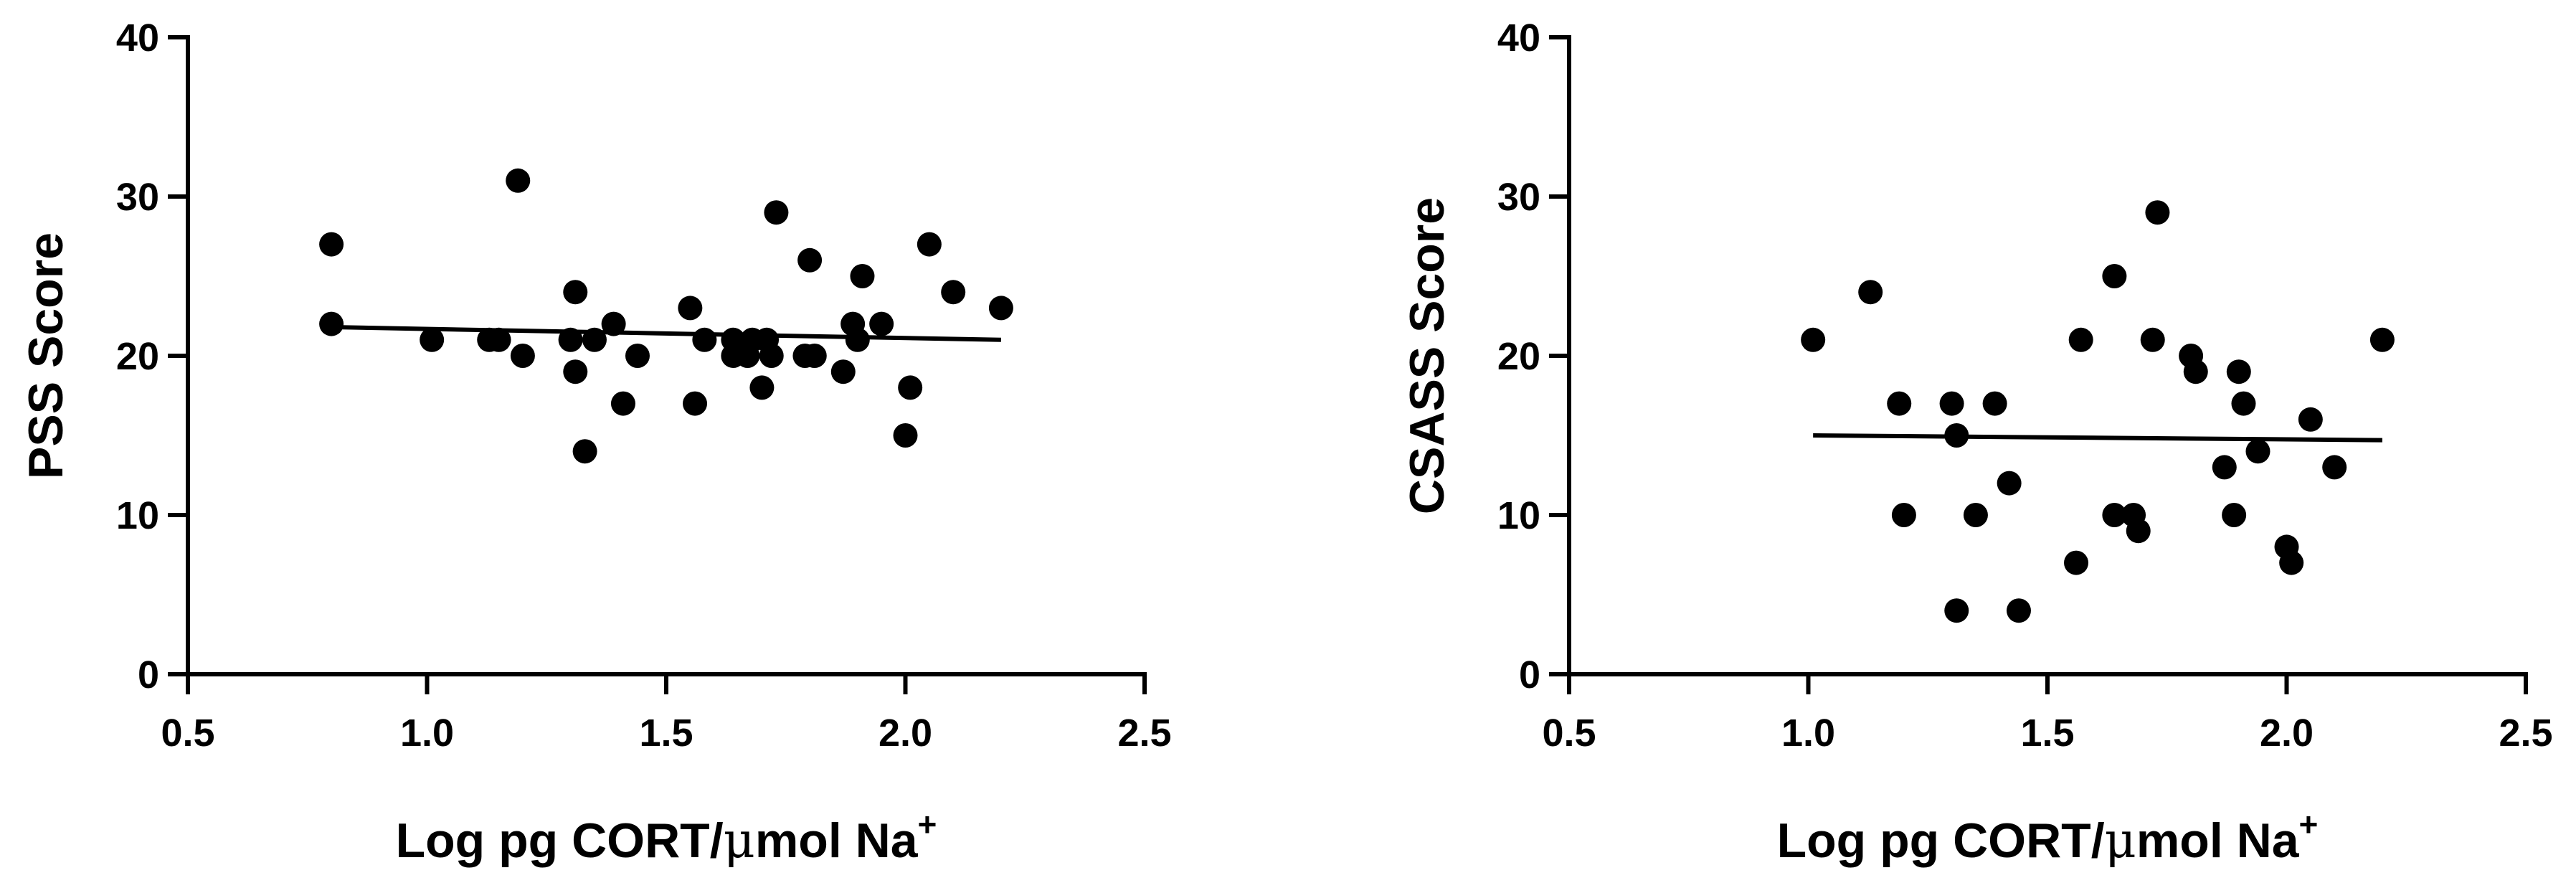  Describe the element at coordinates (46, 355) in the screenshot. I see `chart0-y-axis-title: PSS Score` at that location.